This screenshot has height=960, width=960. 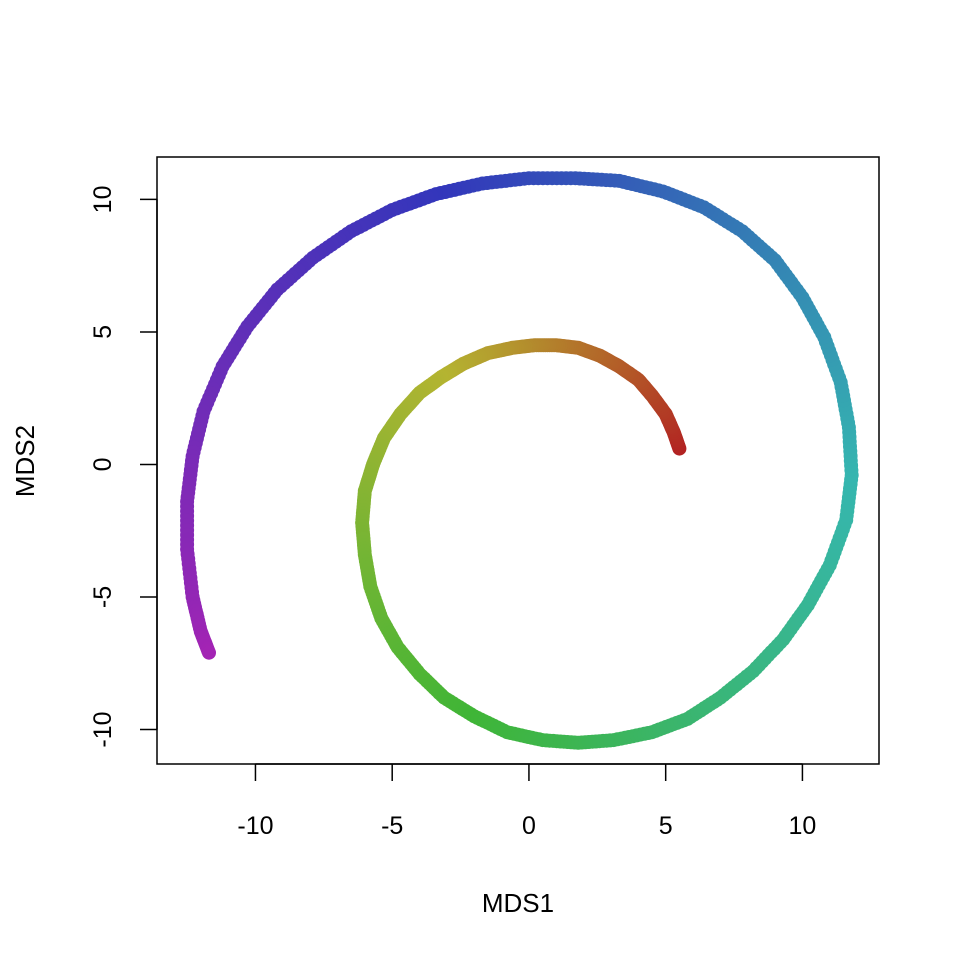 What do you see at coordinates (209, 652) in the screenshot?
I see `data-point` at bounding box center [209, 652].